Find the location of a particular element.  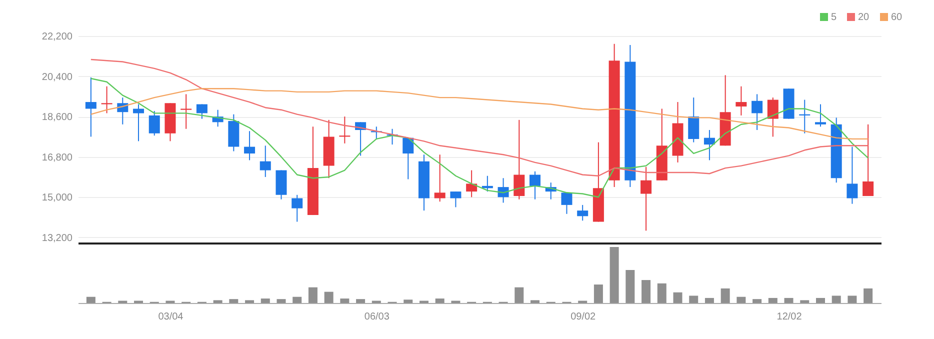

x-tick-label: 12/02 is located at coordinates (789, 317).